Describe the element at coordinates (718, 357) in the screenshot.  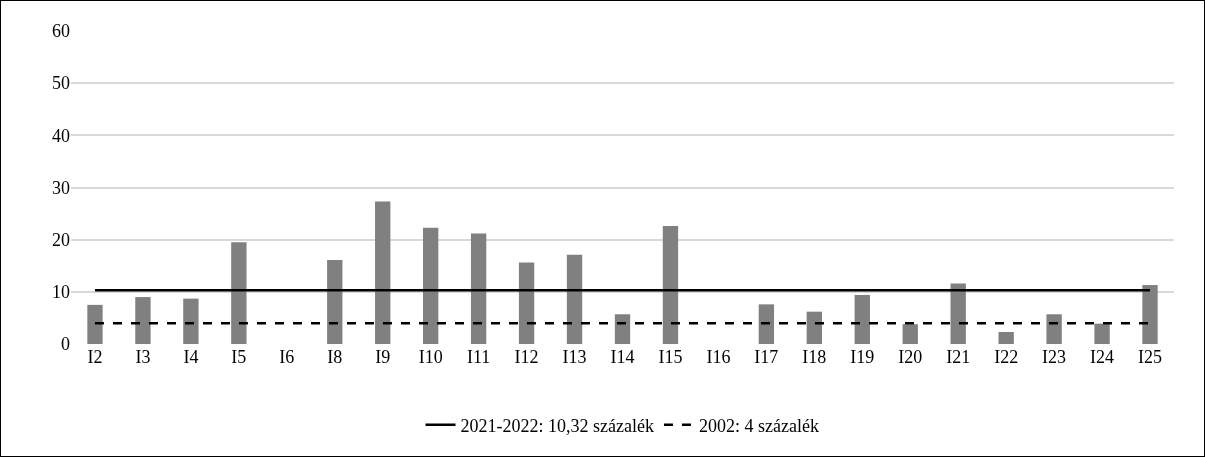
I see `x-tick-label: I16` at that location.